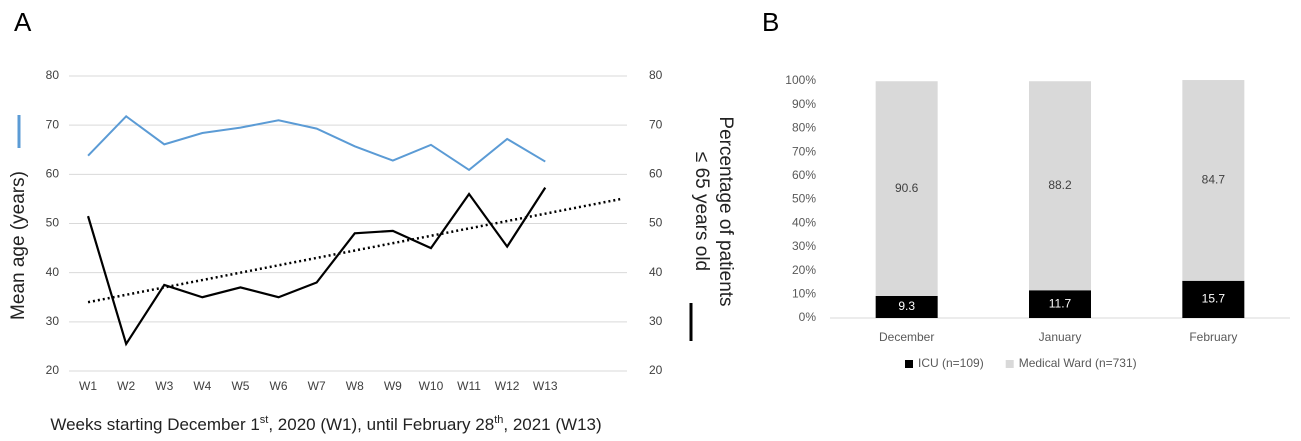  Describe the element at coordinates (88, 386) in the screenshot. I see `x-tick-label: W1` at that location.